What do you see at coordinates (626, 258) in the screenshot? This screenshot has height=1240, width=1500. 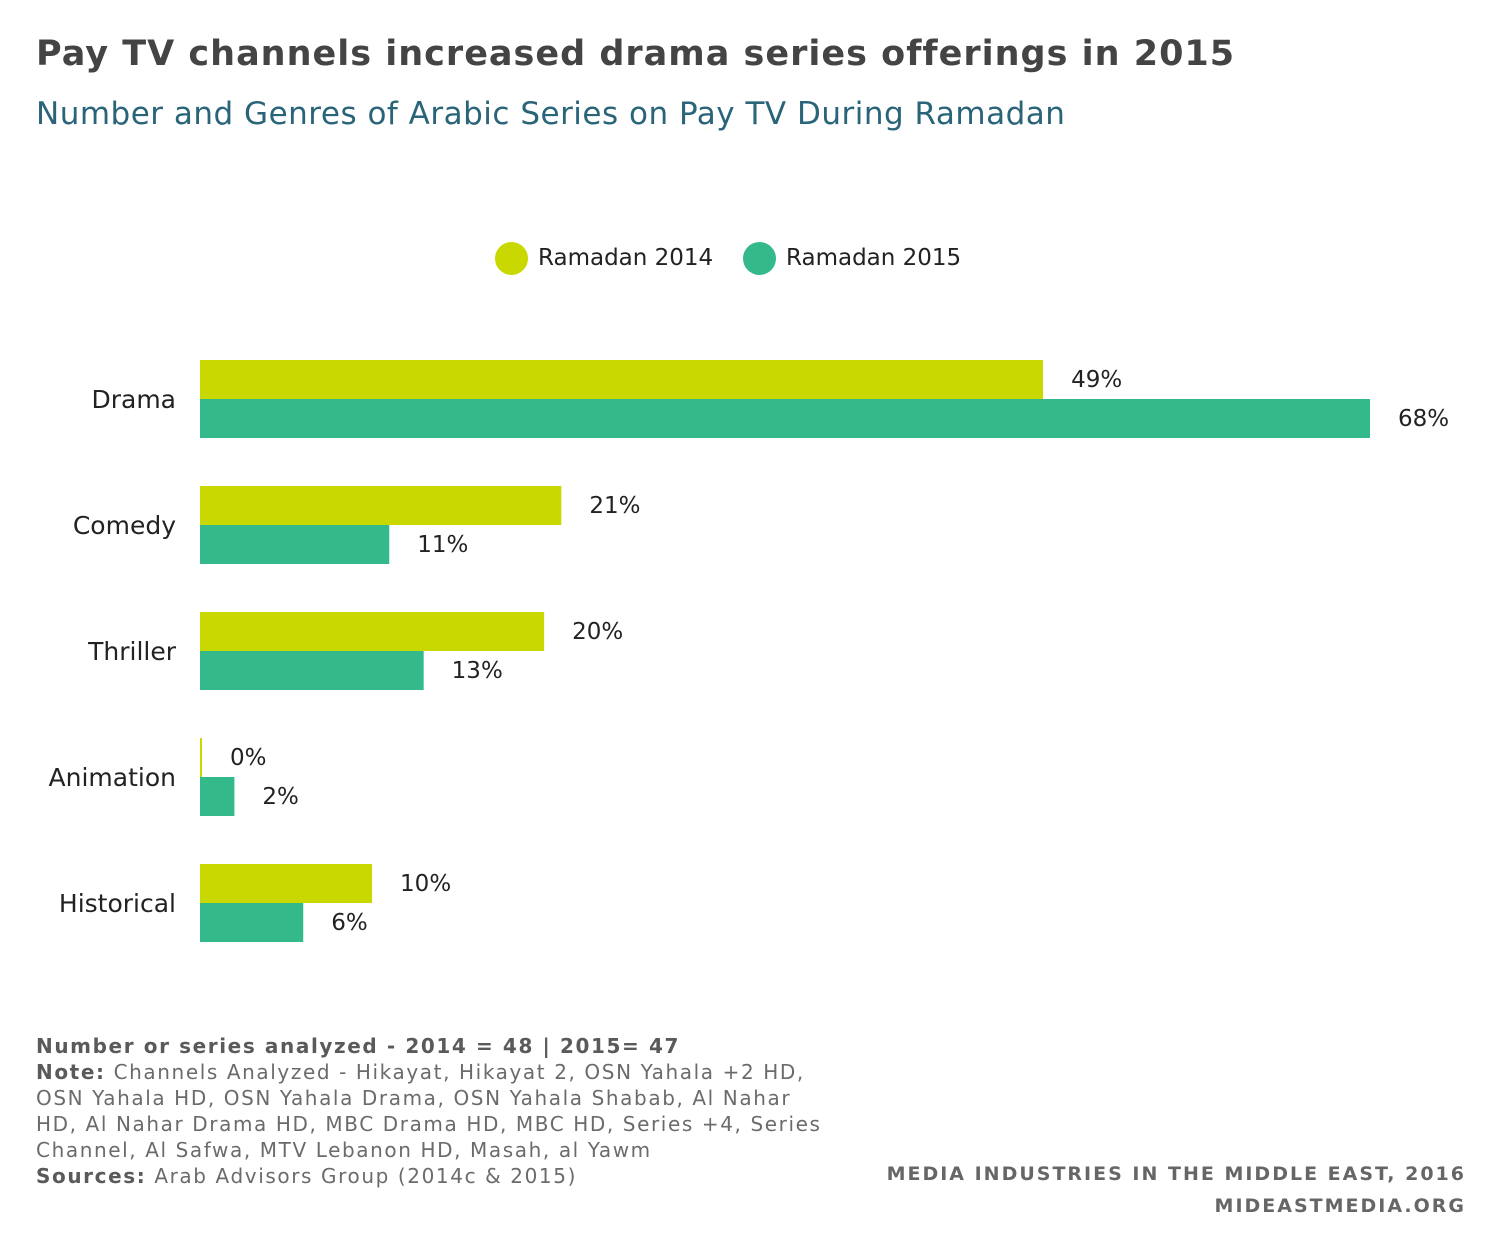 I see `legend-label-2014: Ramadan 2014` at bounding box center [626, 258].